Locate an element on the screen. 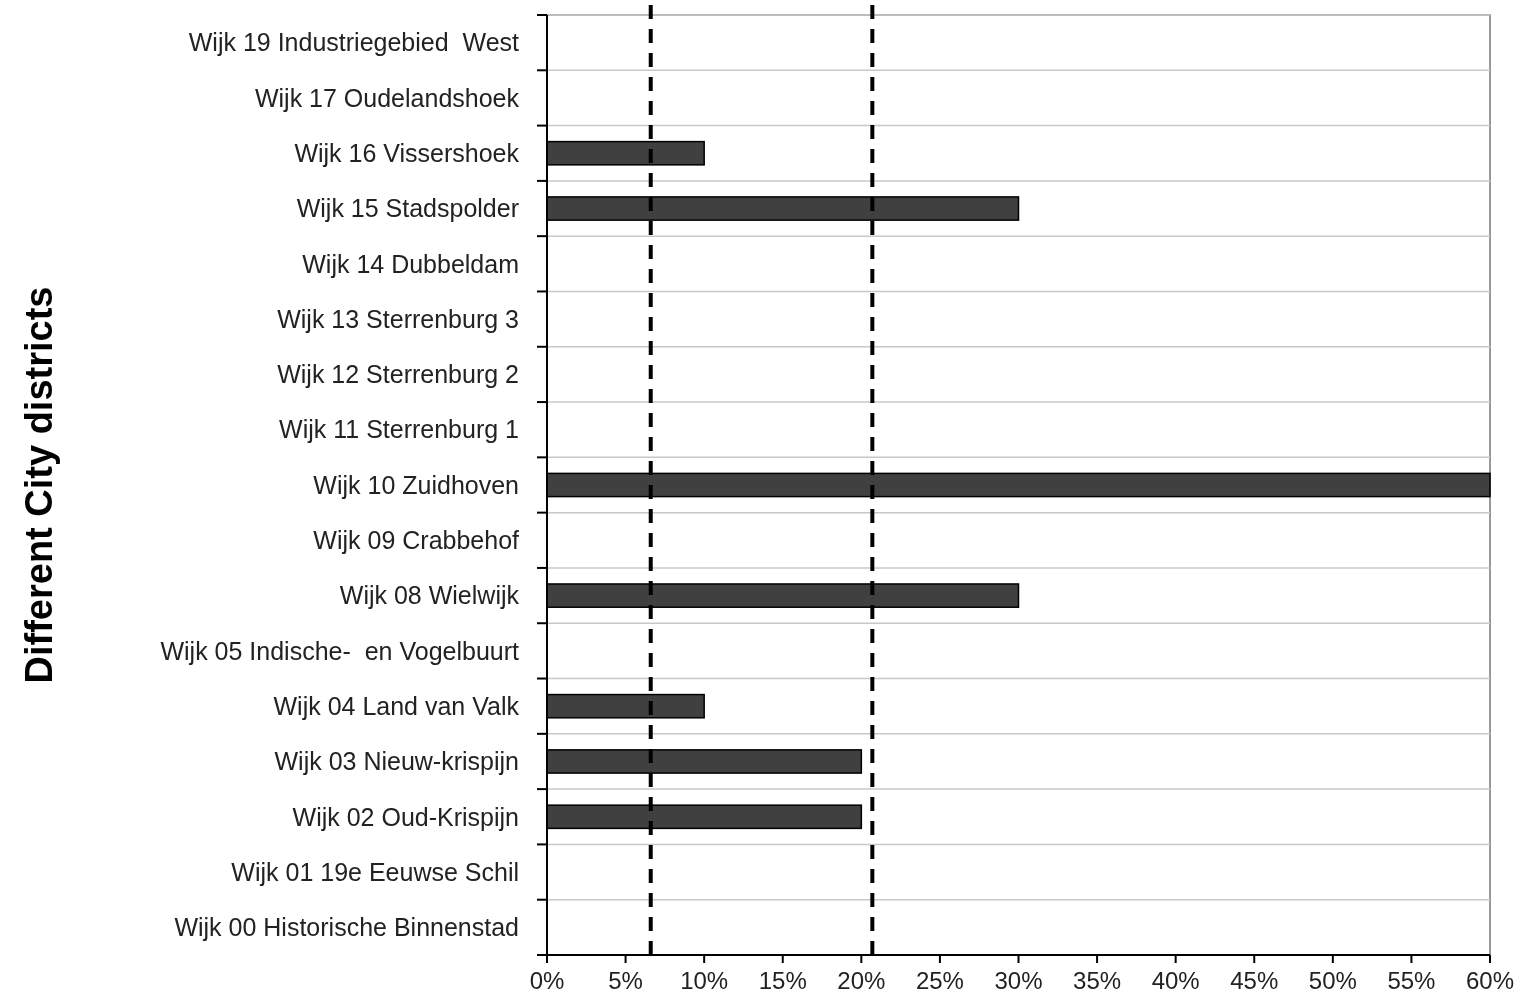 The image size is (1520, 1003). y-tick-label: Wijk 00 Historische Binnenstad is located at coordinates (346, 927).